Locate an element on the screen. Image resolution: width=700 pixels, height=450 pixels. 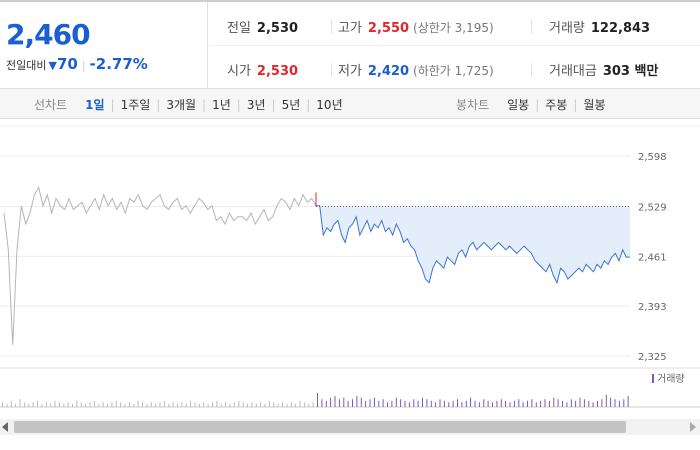
open-value: 2,530 is located at coordinates (277, 71).